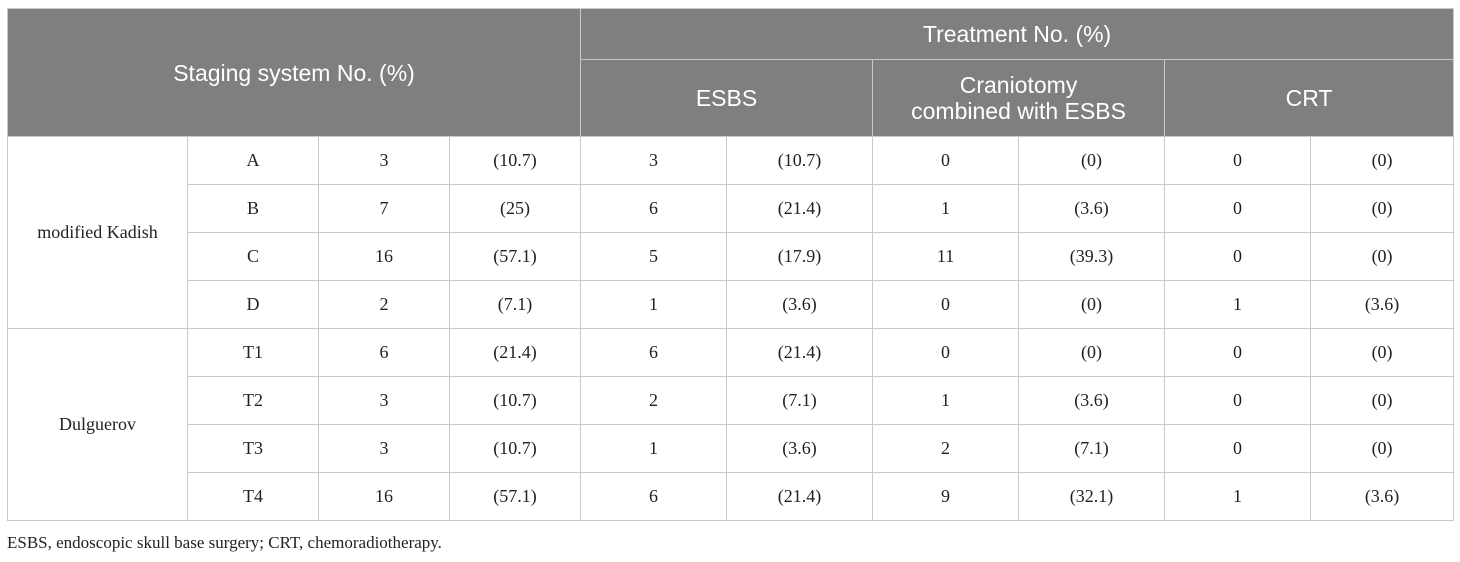  What do you see at coordinates (515, 352) in the screenshot?
I see `percent-cell: (21.4)` at bounding box center [515, 352].